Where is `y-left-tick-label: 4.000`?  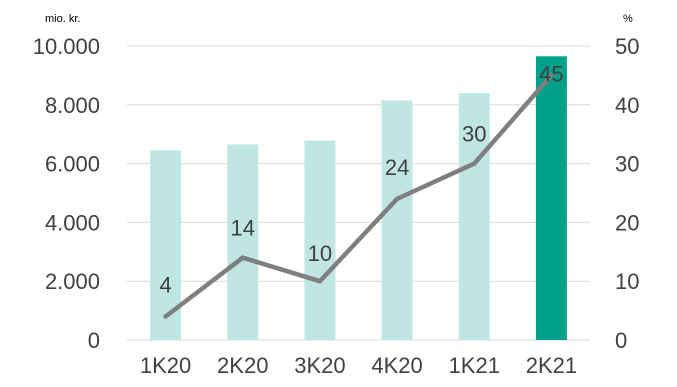
y-left-tick-label: 4.000 is located at coordinates (72, 222).